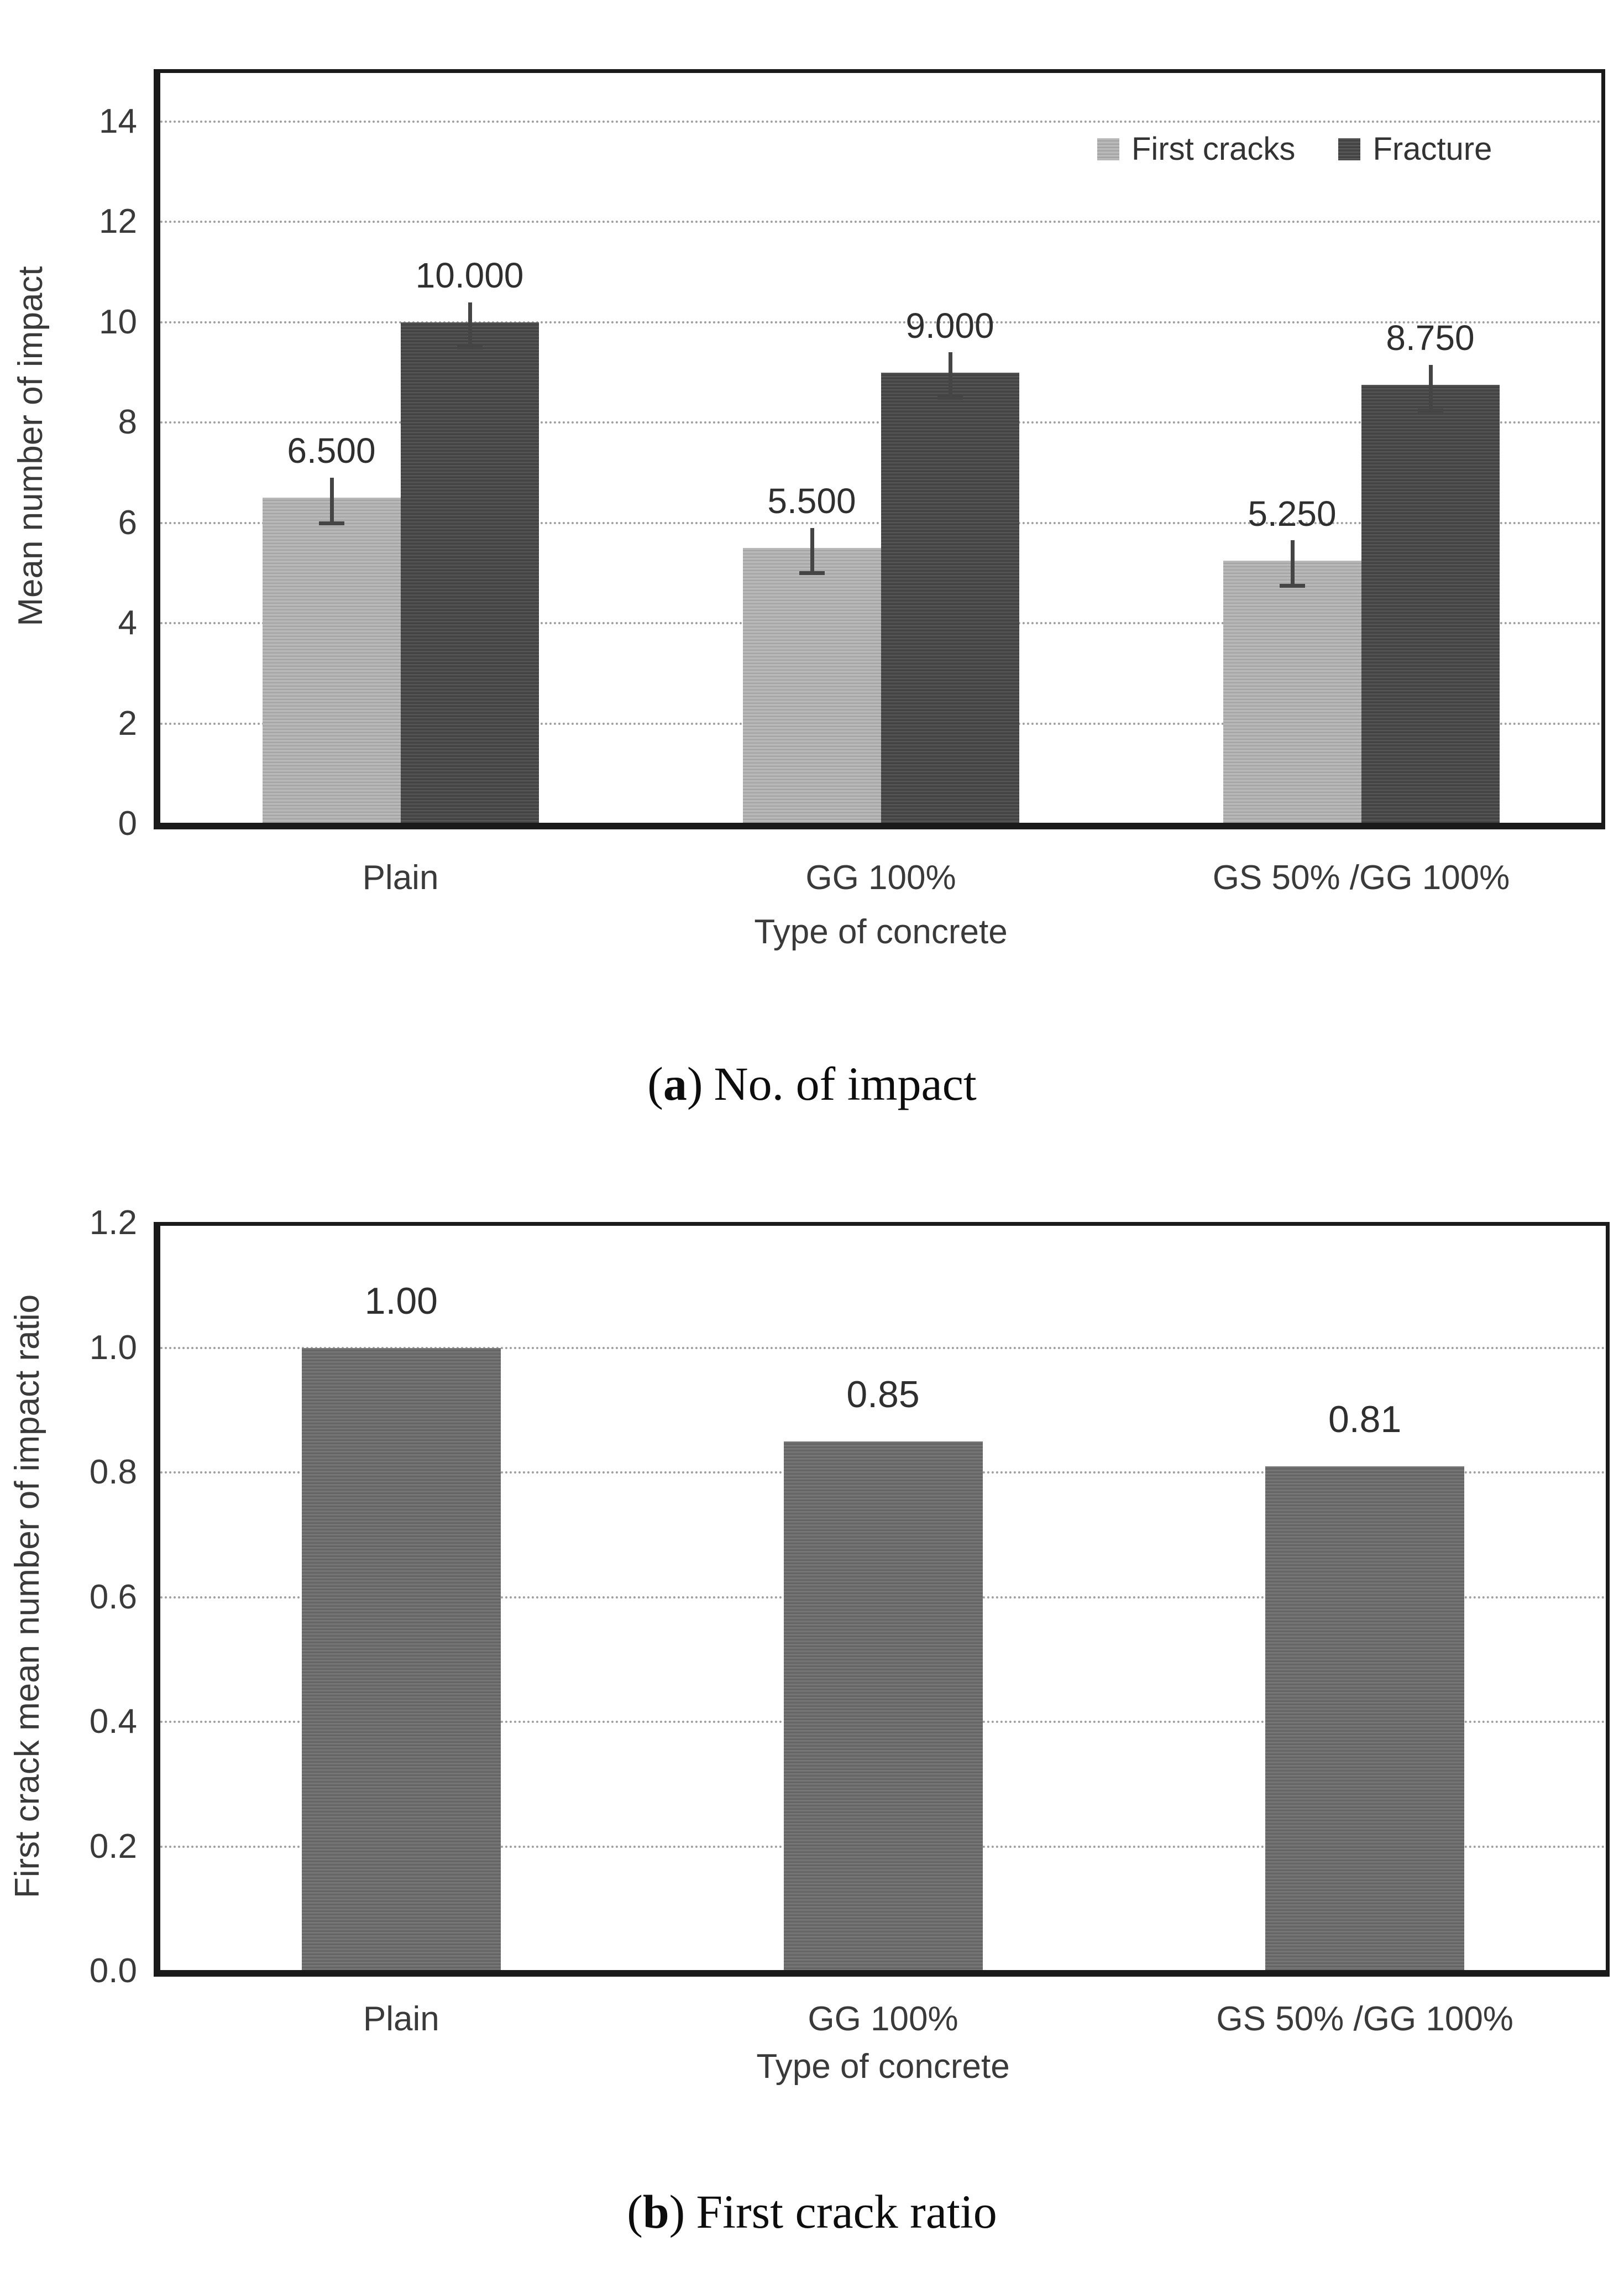 This screenshot has width=1624, height=2283. I want to click on caption-b-letter: b, so click(655, 2211).